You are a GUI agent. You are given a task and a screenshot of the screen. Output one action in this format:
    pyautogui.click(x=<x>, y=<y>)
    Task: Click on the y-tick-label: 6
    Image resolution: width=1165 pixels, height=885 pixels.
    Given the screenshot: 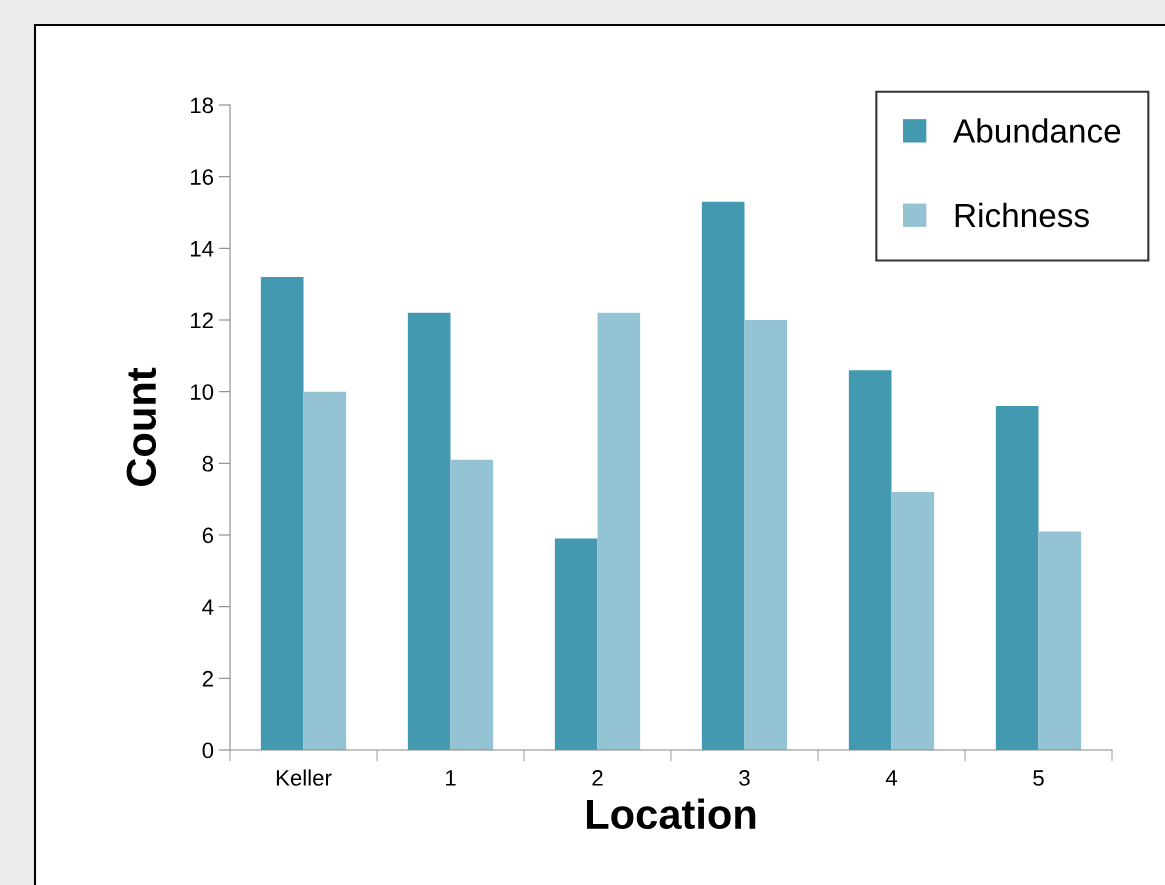 What is the action you would take?
    pyautogui.click(x=208, y=535)
    